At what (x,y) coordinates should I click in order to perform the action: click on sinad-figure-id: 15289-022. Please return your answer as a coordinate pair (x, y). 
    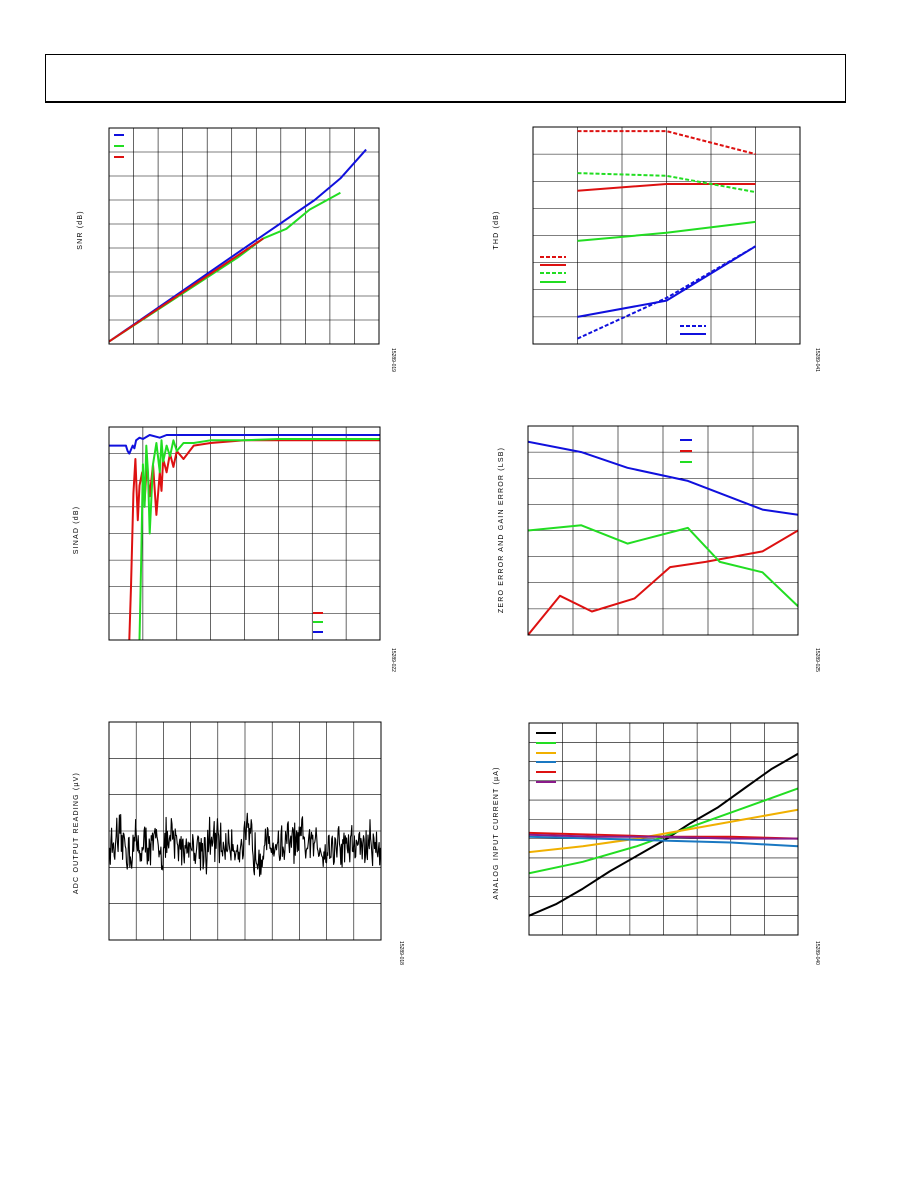
    Looking at the image, I should click on (393, 660).